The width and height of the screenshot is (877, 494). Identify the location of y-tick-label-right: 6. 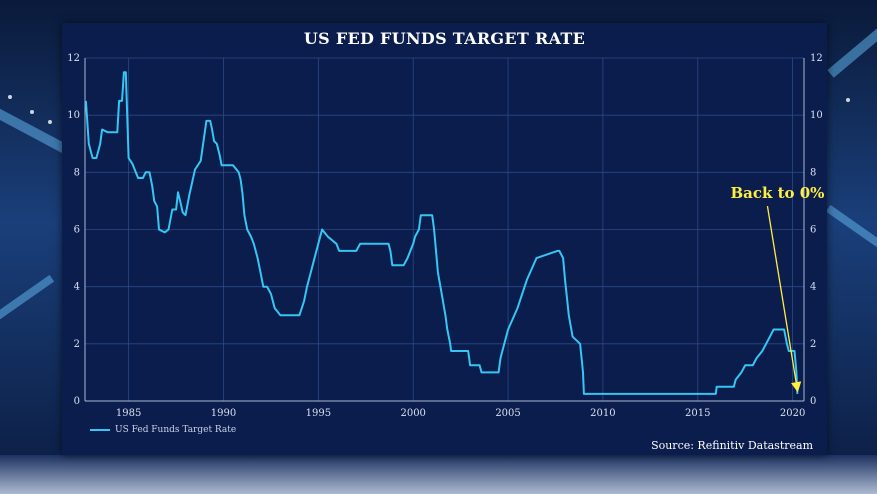
(813, 230).